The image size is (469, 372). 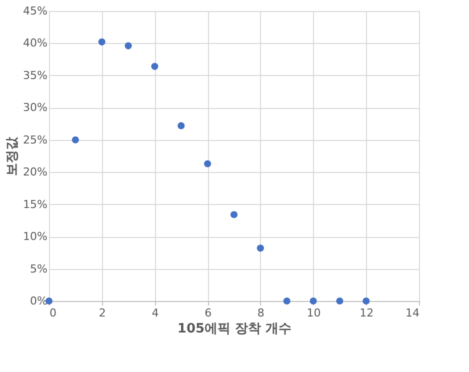 What do you see at coordinates (35, 11) in the screenshot?
I see `y-tick-label: 45%` at bounding box center [35, 11].